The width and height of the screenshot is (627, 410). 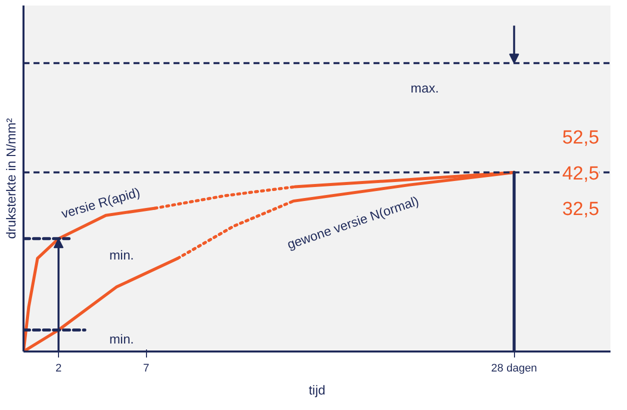 I want to click on x-tick-label: 28 dagen, so click(x=514, y=368).